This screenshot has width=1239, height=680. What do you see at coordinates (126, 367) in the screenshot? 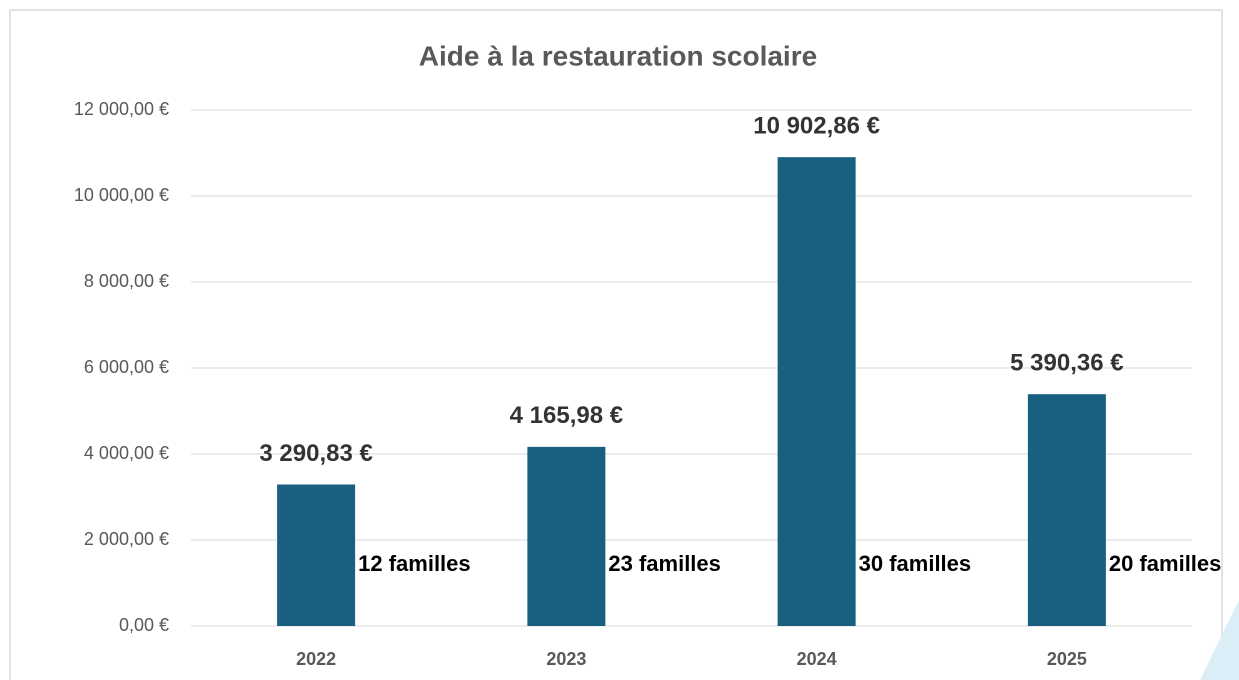
I see `y-tick-label: 6 000,00 €` at bounding box center [126, 367].